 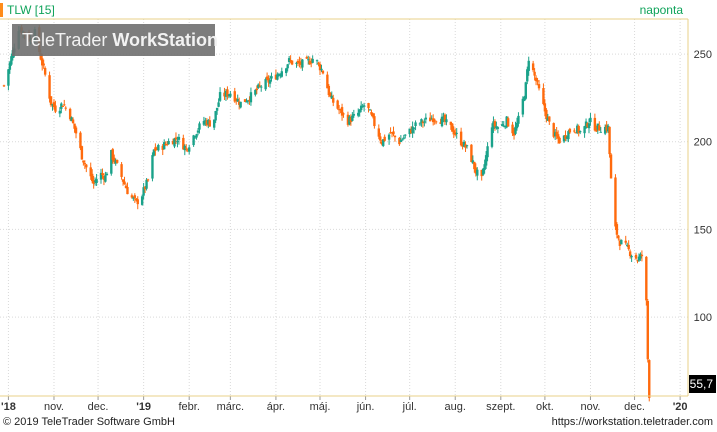 I want to click on symbol-label: TLW [15], so click(x=31, y=10).